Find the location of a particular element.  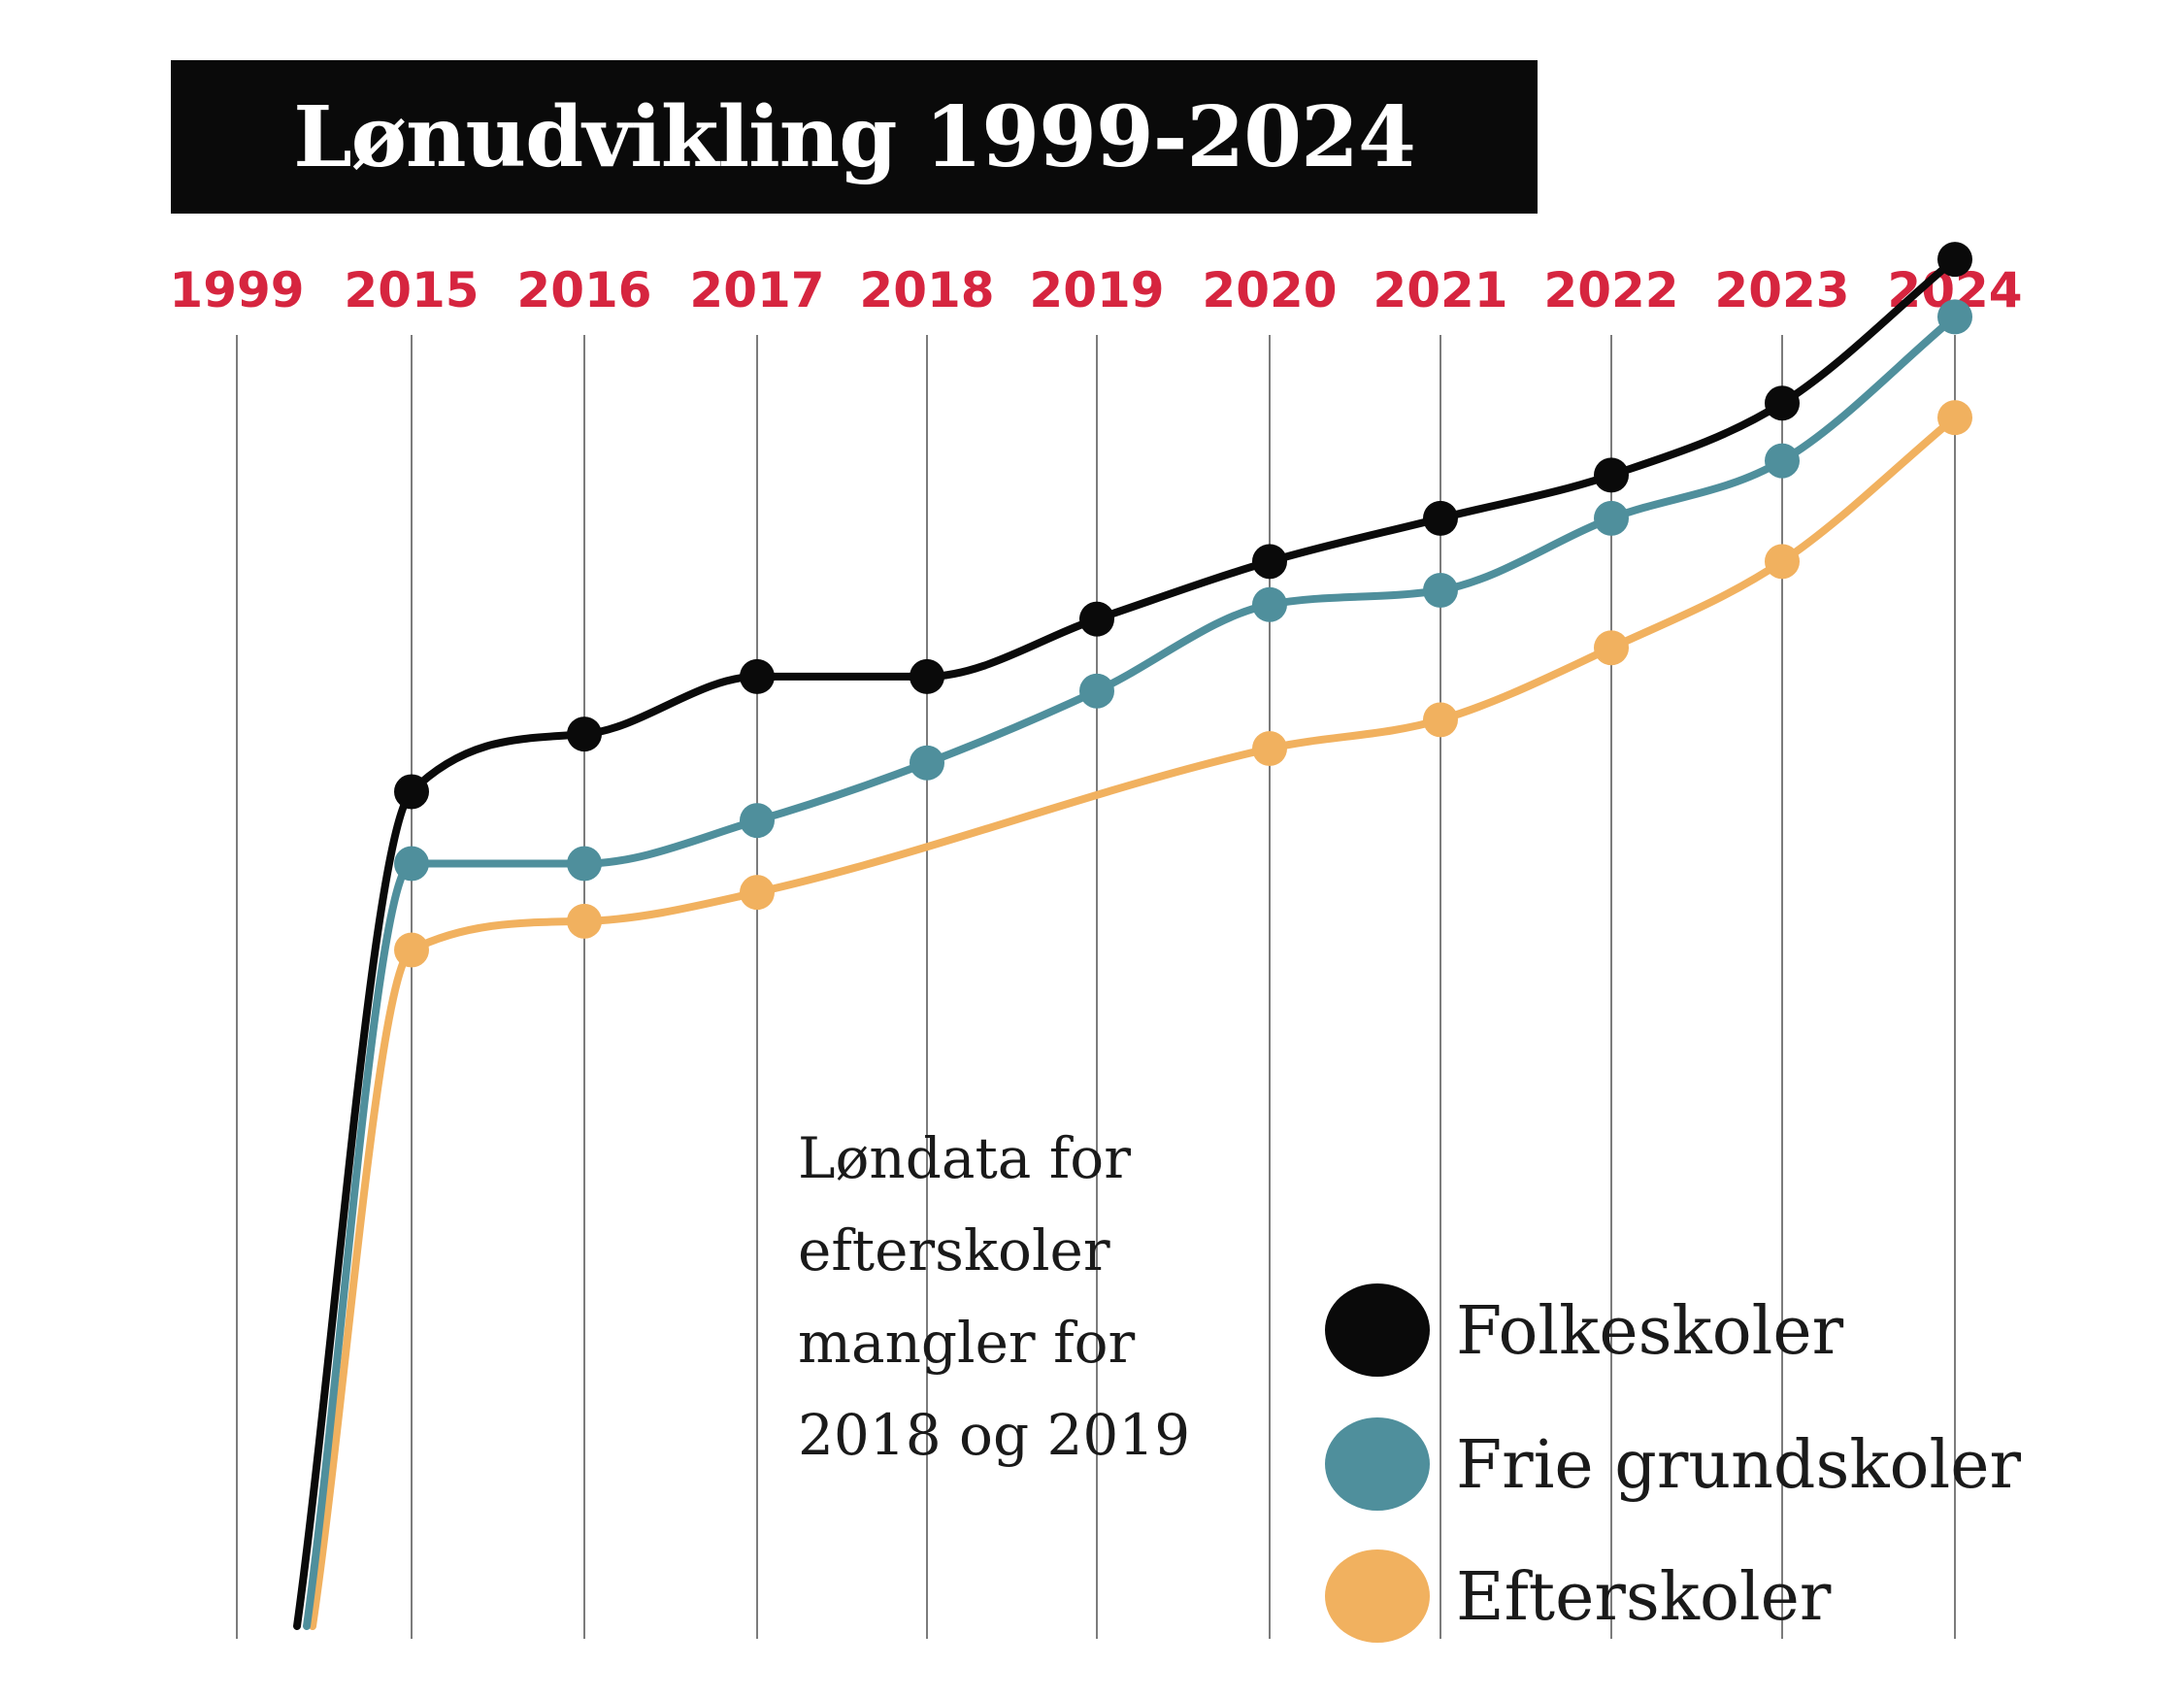

note-line: mangler for is located at coordinates (967, 1343).